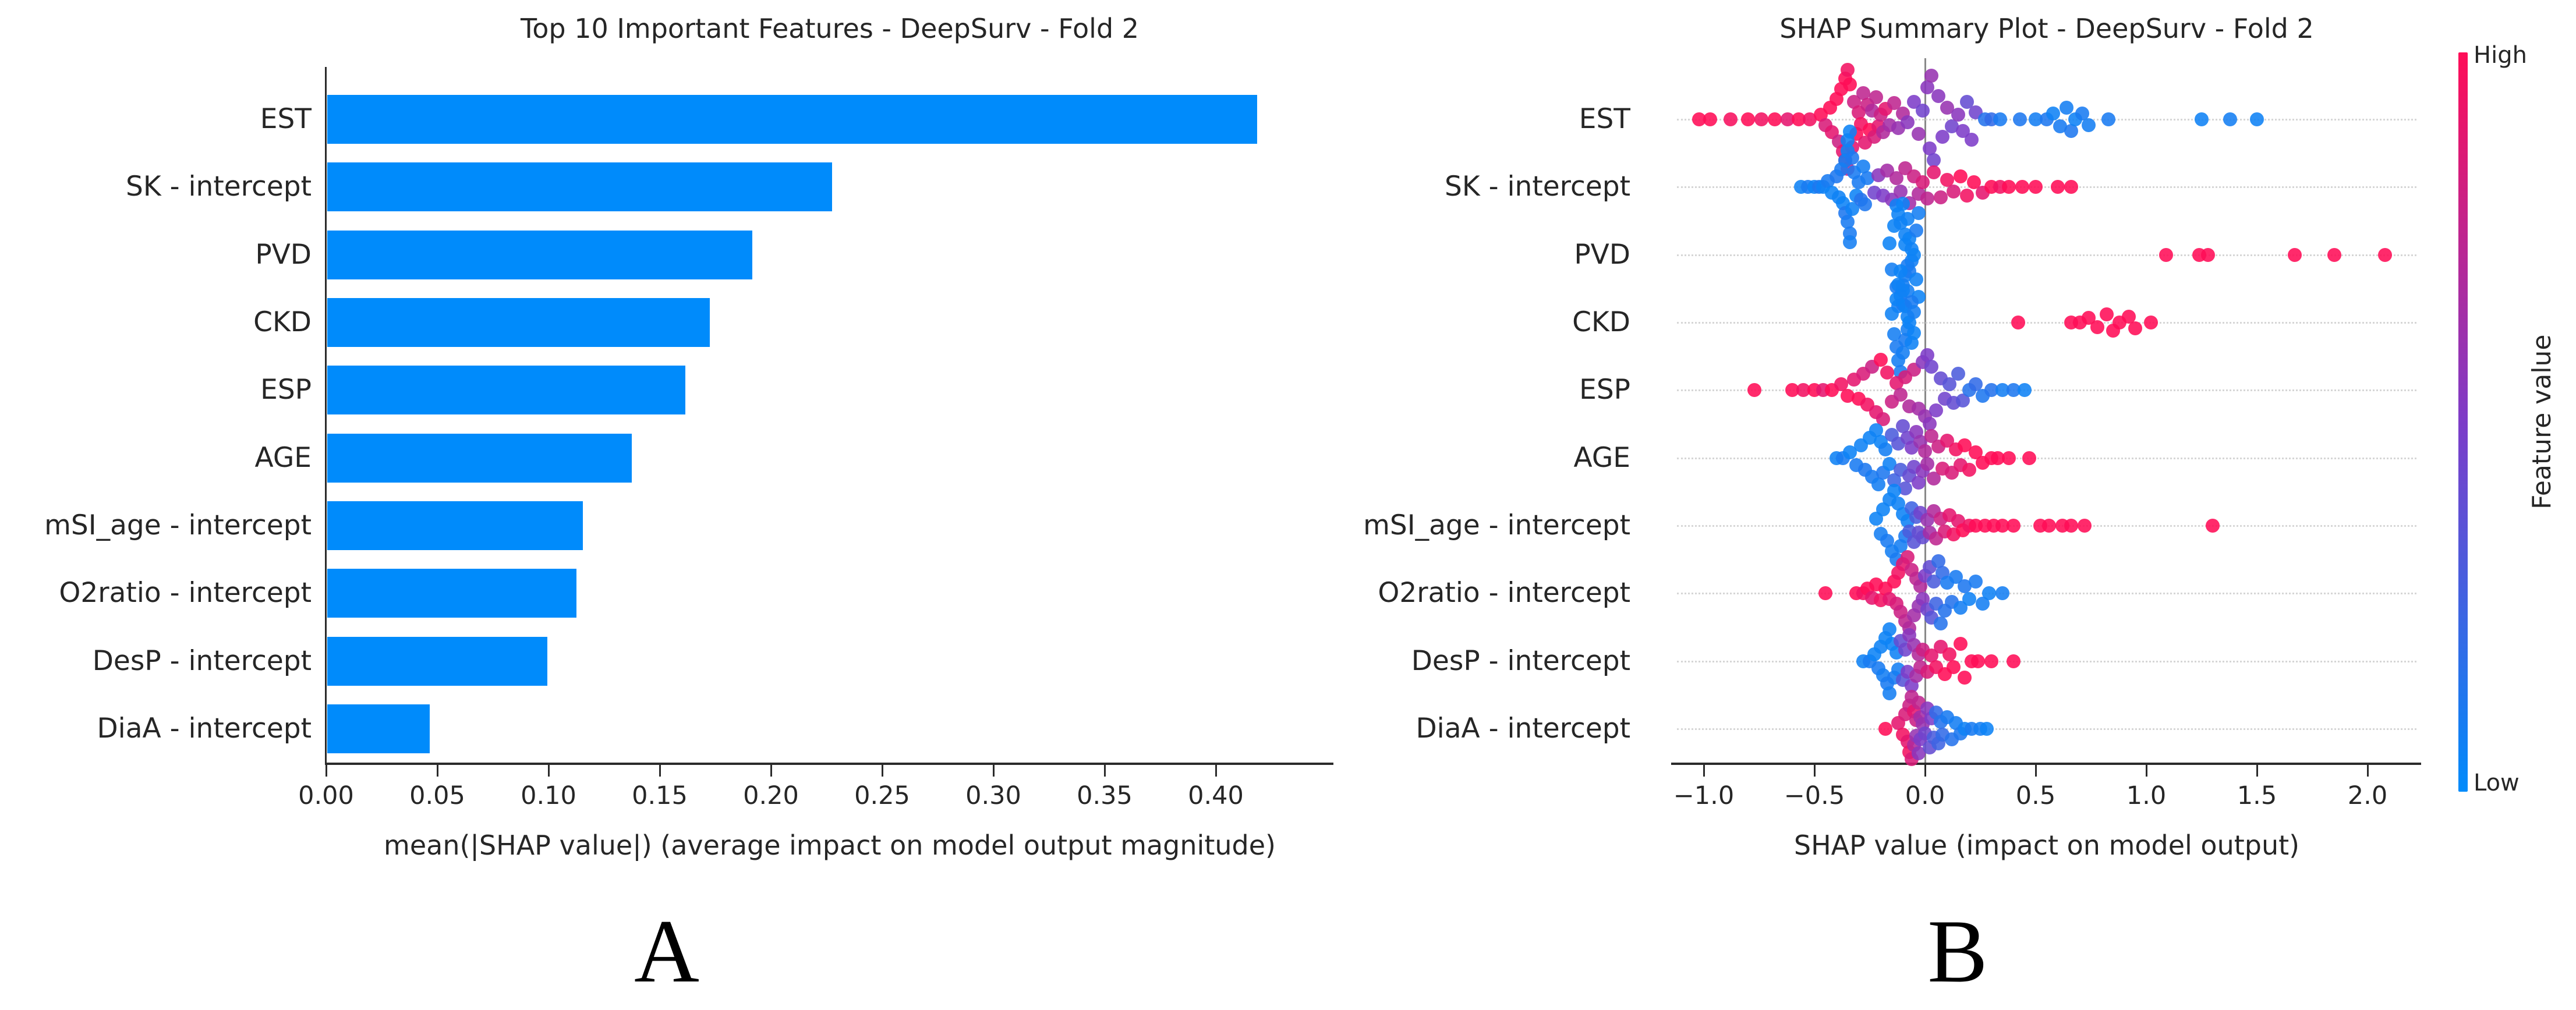  Describe the element at coordinates (2257, 795) in the screenshot. I see `x-tick-label: 1.5` at that location.